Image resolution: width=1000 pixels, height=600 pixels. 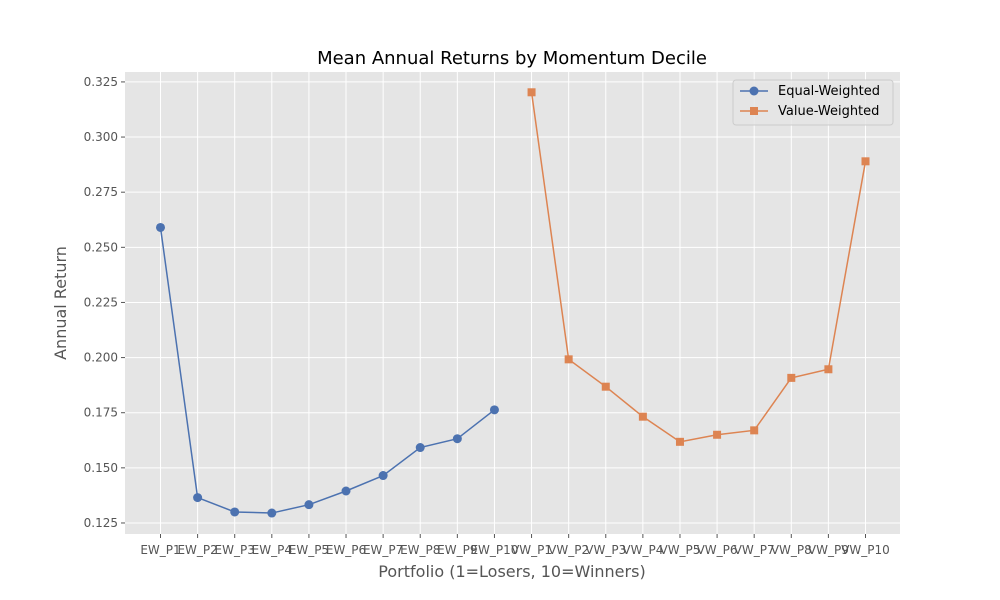 What do you see at coordinates (101, 468) in the screenshot?
I see `y-tick-label-1: 0.150` at bounding box center [101, 468].